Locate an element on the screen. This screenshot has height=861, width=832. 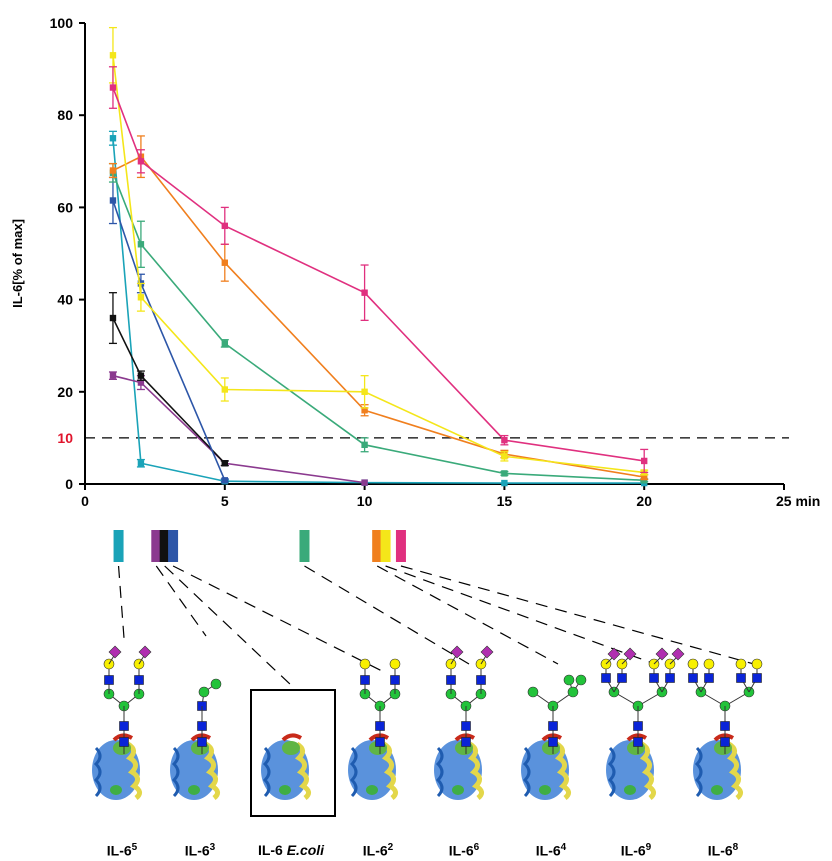
glycoform-source: E.coli is located at coordinates (303, 850).